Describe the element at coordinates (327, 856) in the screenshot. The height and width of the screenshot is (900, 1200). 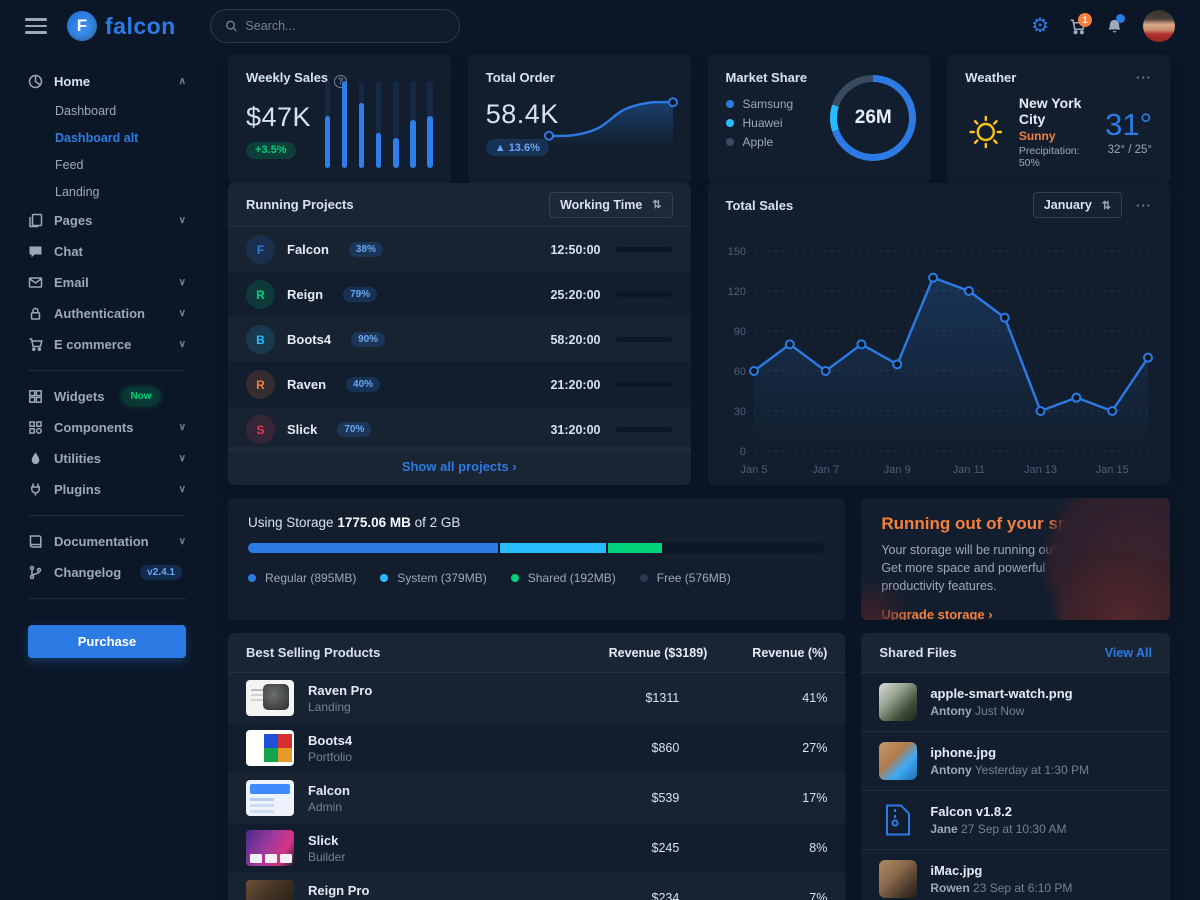
I see `product-category: Builder` at that location.